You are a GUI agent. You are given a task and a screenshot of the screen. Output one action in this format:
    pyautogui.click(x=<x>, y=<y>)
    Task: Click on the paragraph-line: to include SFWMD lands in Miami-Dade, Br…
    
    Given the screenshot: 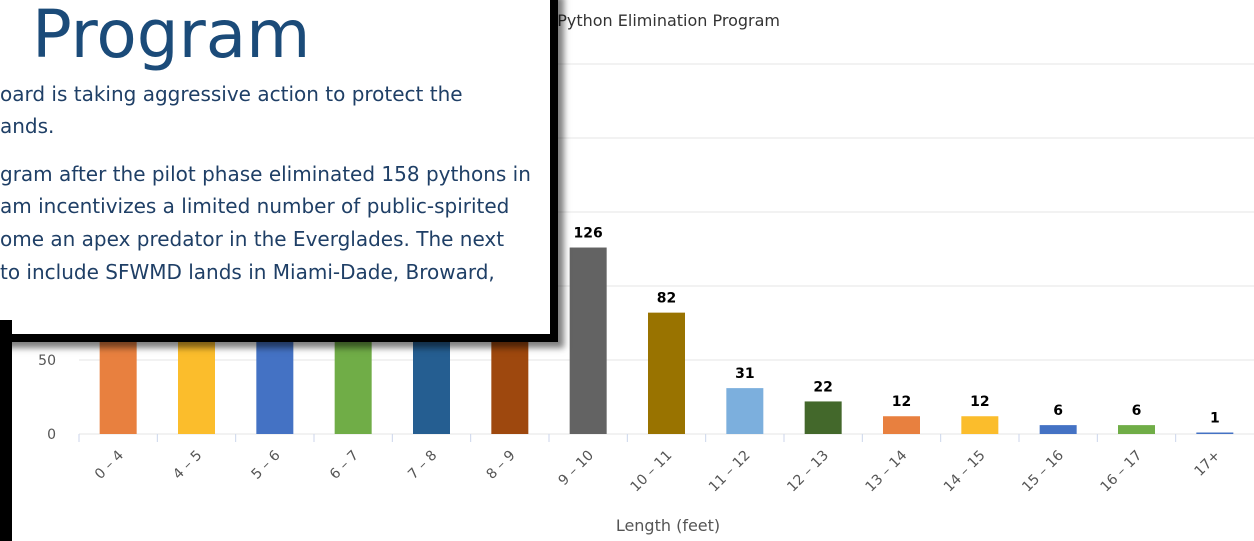 What is the action you would take?
    pyautogui.click(x=247, y=272)
    